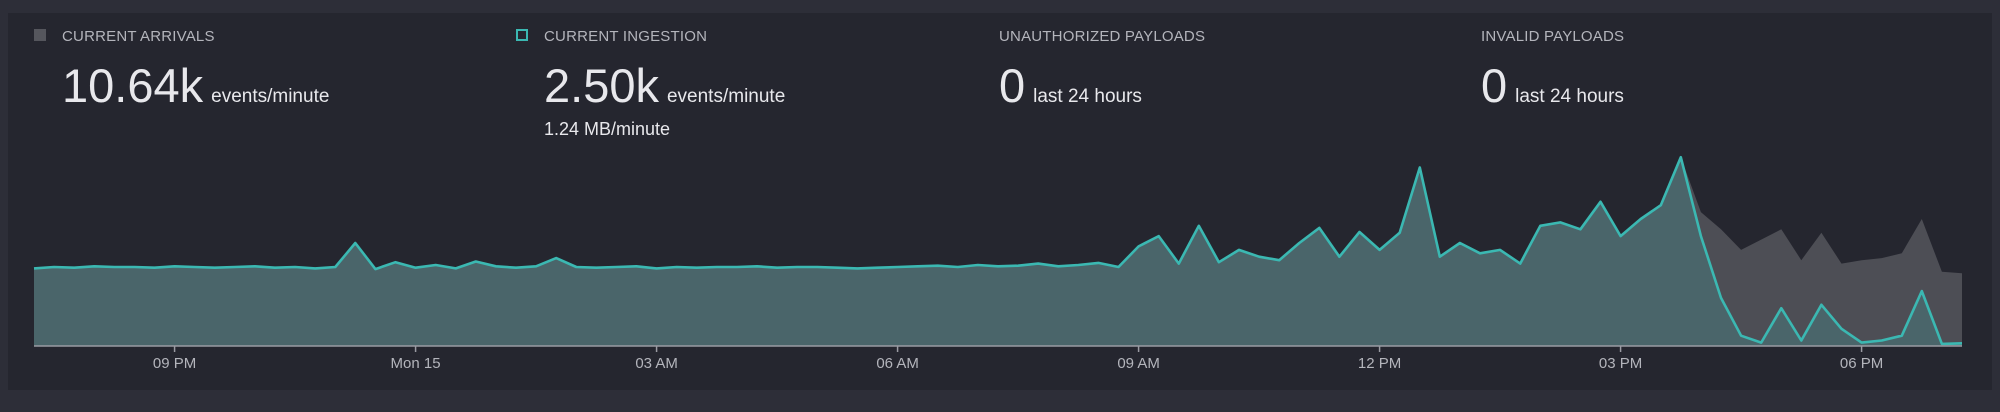  Describe the element at coordinates (133, 85) in the screenshot. I see `stat-number: 10.64k` at that location.